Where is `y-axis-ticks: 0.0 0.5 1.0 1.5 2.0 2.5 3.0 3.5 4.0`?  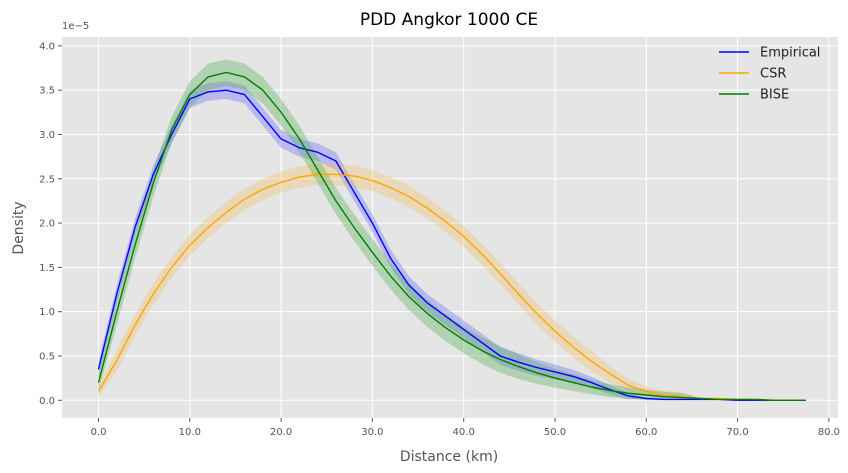 y-axis-ticks: 0.0 0.5 1.0 1.5 2.0 2.5 3.0 3.5 4.0 is located at coordinates (50, 224).